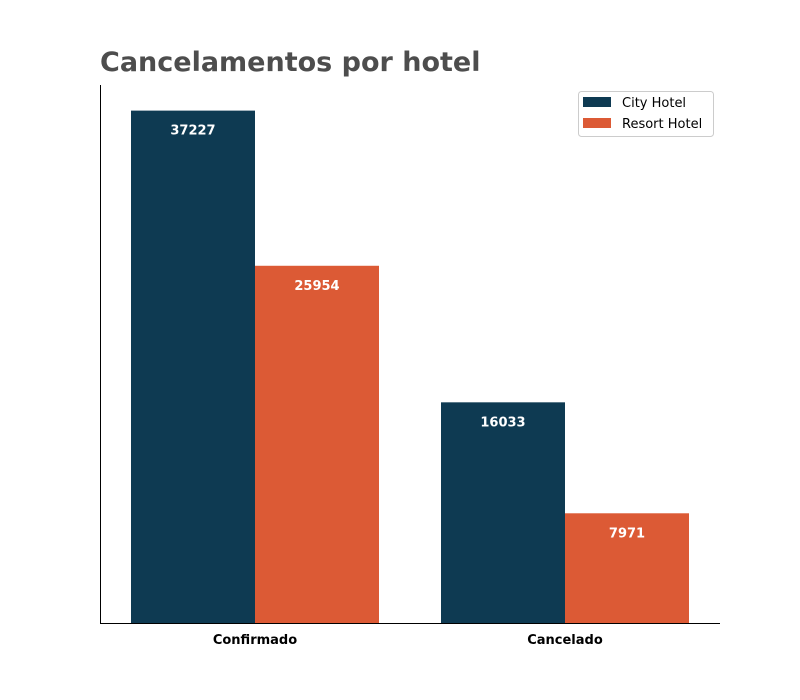  Describe the element at coordinates (627, 568) in the screenshot. I see `bar-resort-hotel-cancelado` at that location.